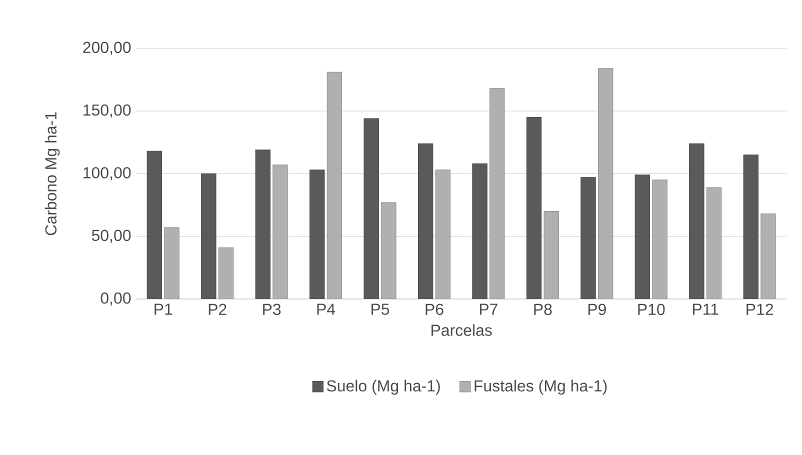 This screenshot has width=802, height=455. I want to click on x-axis-title: Parcelas, so click(462, 330).